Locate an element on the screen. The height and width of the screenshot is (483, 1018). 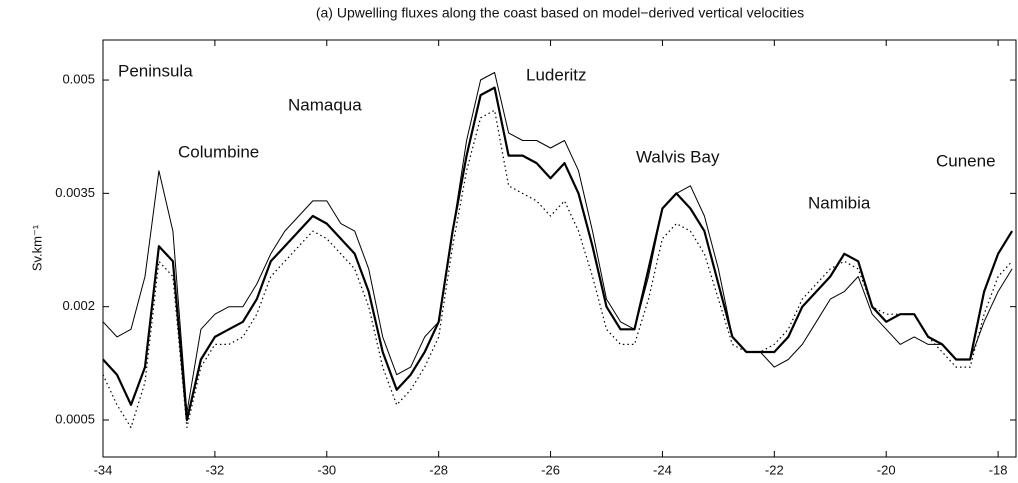
annotation: Columbine is located at coordinates (218, 151).